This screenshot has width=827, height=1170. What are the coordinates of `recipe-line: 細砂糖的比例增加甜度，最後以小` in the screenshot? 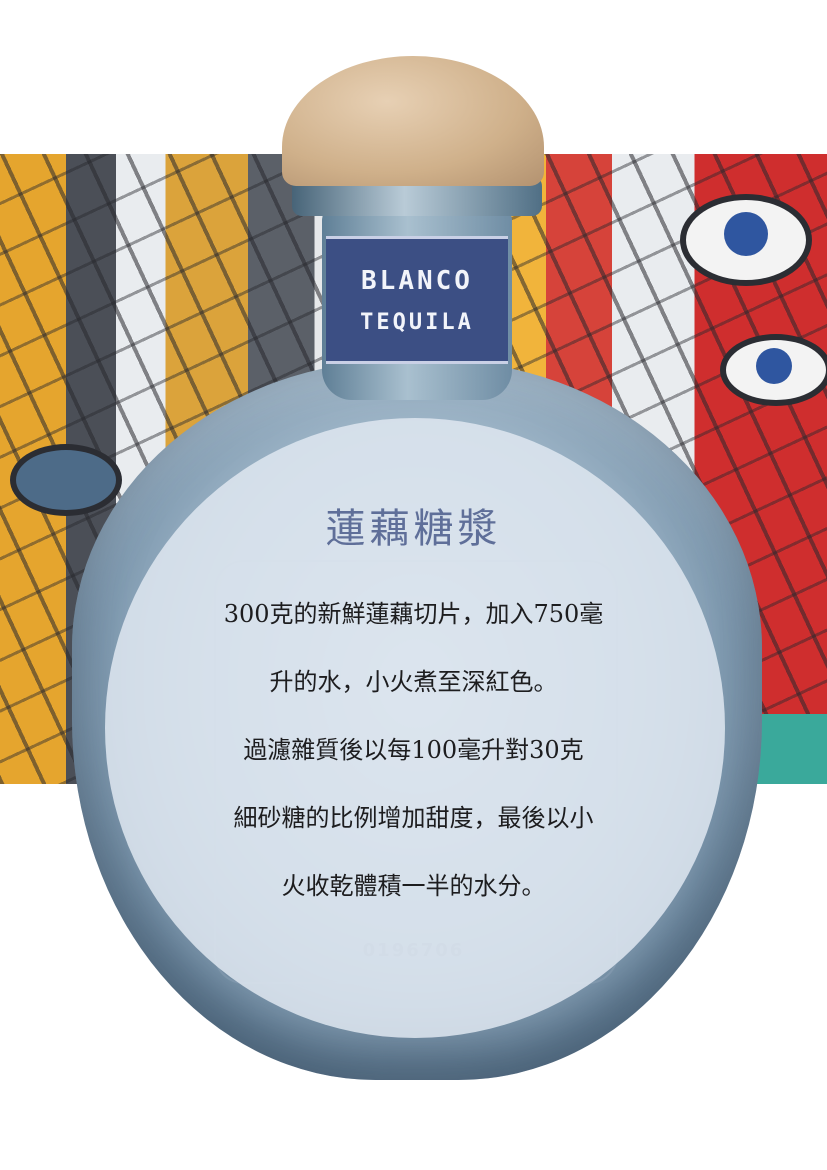 It's located at (413, 818).